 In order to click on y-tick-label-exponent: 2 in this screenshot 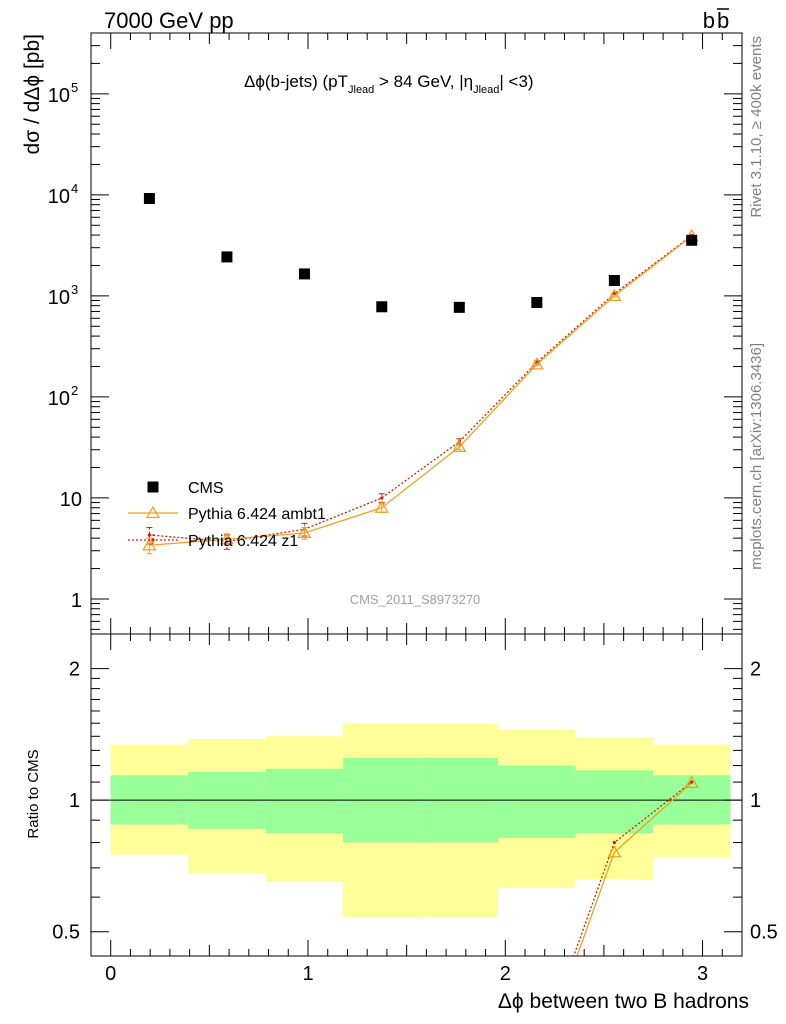, I will do `click(74, 390)`.